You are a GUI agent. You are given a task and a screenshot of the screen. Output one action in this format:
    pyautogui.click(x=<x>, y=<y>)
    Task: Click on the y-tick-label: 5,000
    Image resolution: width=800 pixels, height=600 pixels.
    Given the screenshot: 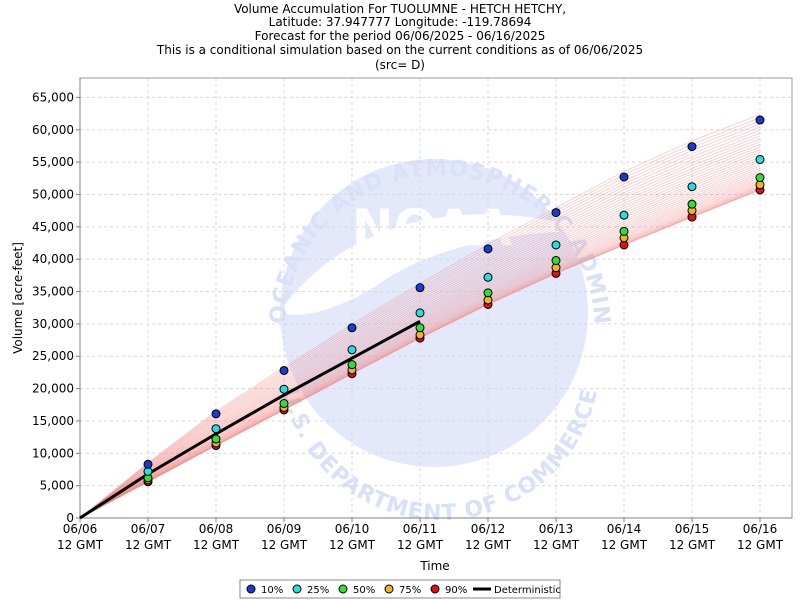 What is the action you would take?
    pyautogui.click(x=57, y=486)
    